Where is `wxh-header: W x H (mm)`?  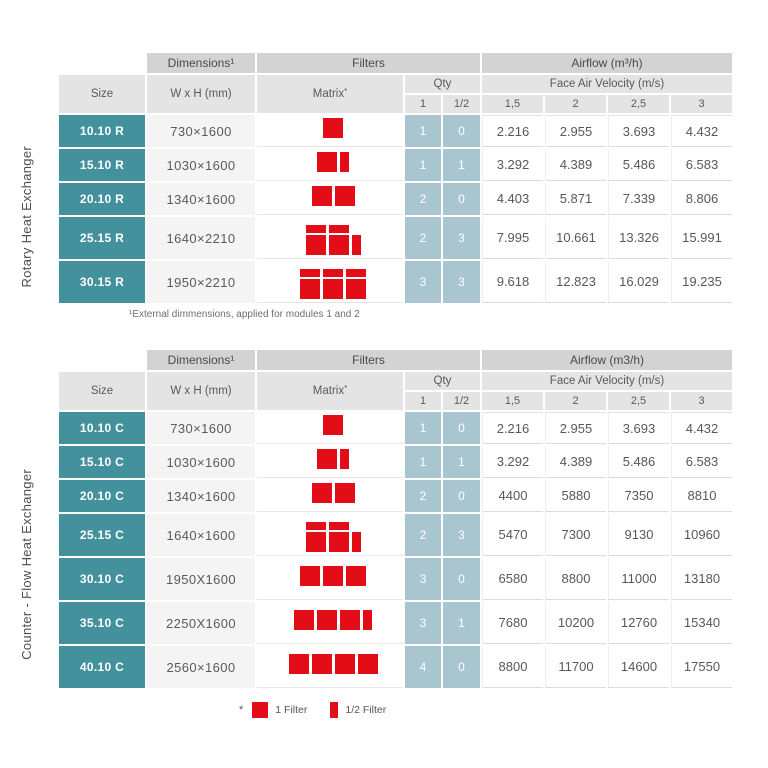 wxh-header: W x H (mm) is located at coordinates (201, 391).